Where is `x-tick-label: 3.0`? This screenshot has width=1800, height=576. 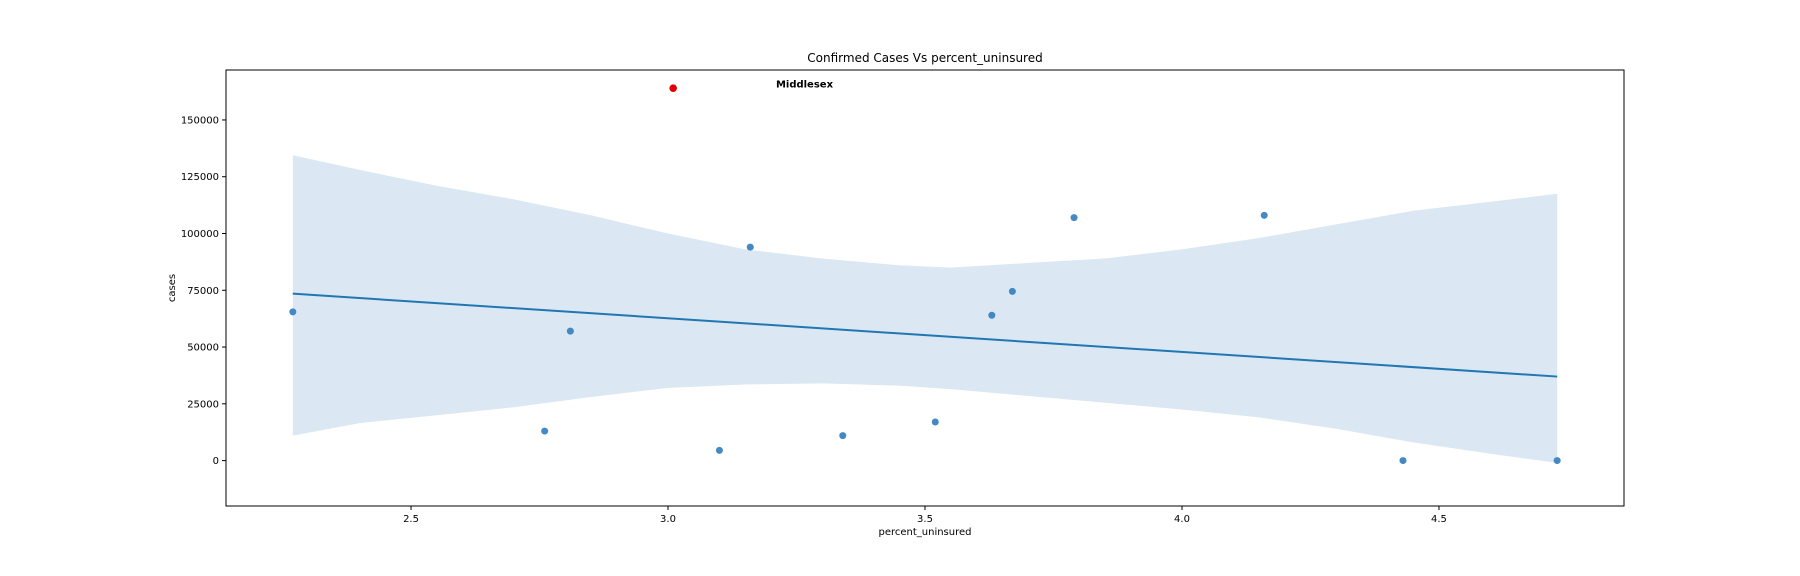
x-tick-label: 3.0 is located at coordinates (668, 519).